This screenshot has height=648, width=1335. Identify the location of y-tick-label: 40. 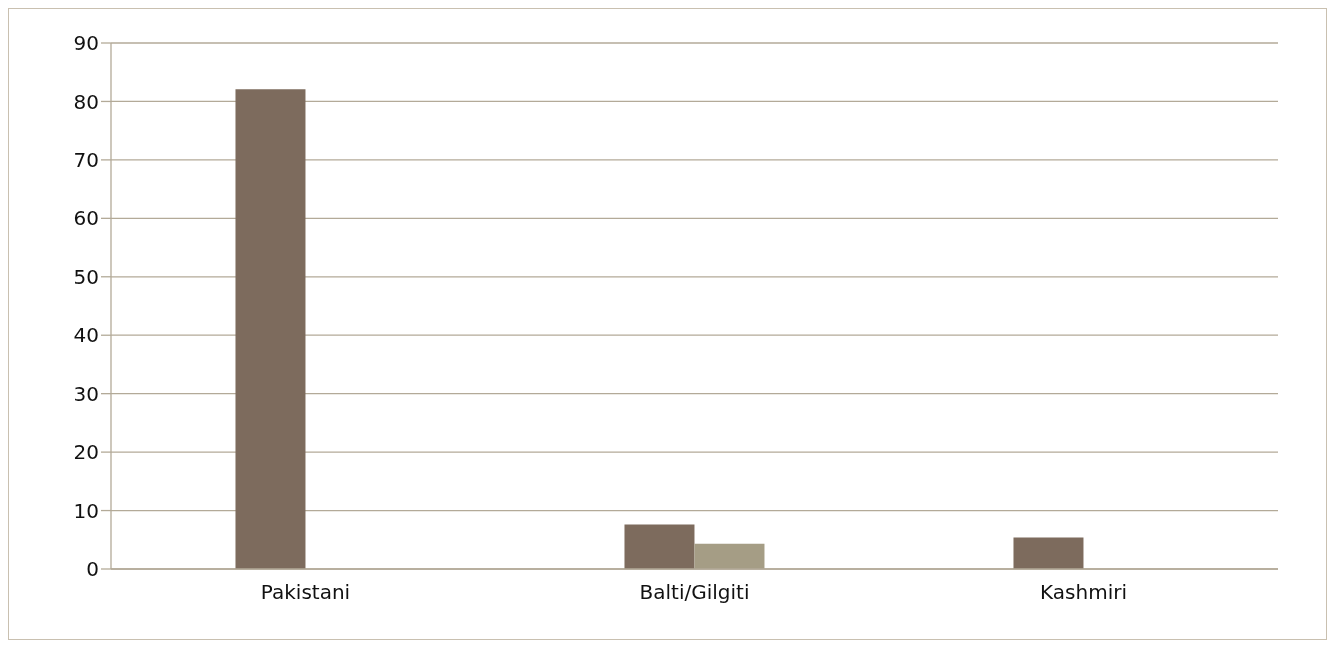
(86, 335).